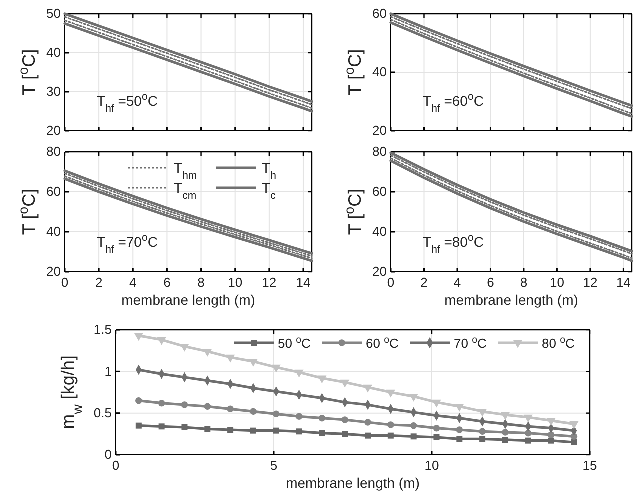 This screenshot has height=492, width=634. I want to click on legend-label: T$_{hm}$, so click(186, 171).